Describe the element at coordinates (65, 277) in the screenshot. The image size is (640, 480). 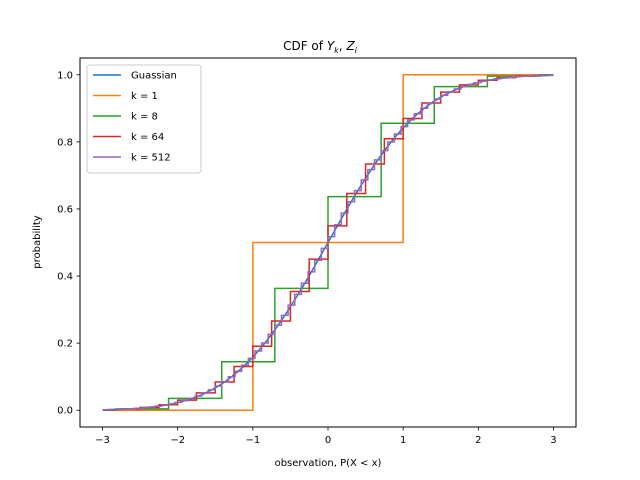
I see `y-tick-label: 0.4` at that location.